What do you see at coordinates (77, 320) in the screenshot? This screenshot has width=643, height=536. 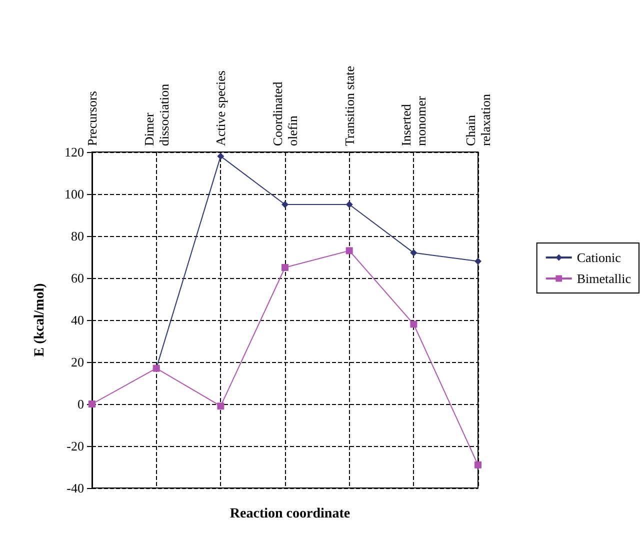 I see `y-tick-label: 40` at bounding box center [77, 320].